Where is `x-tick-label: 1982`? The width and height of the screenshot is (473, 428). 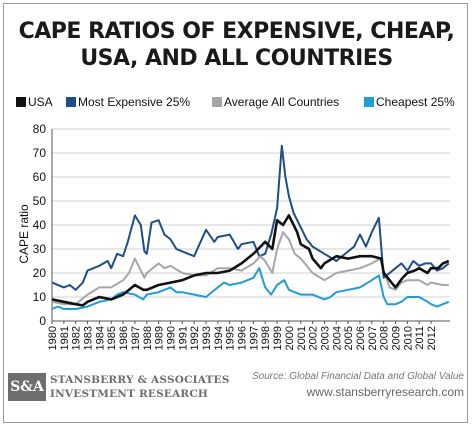 x-tick-label: 1982 is located at coordinates (77, 338).